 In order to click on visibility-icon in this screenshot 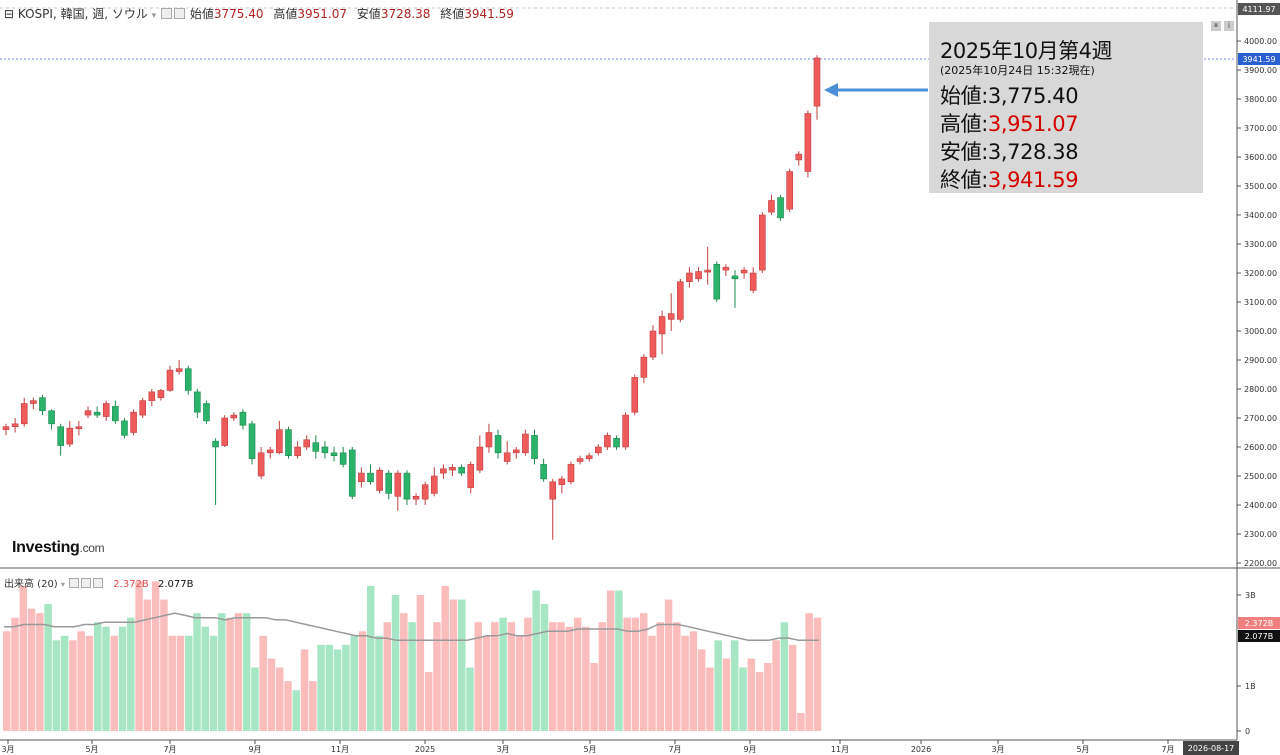, I will do `click(167, 13)`.